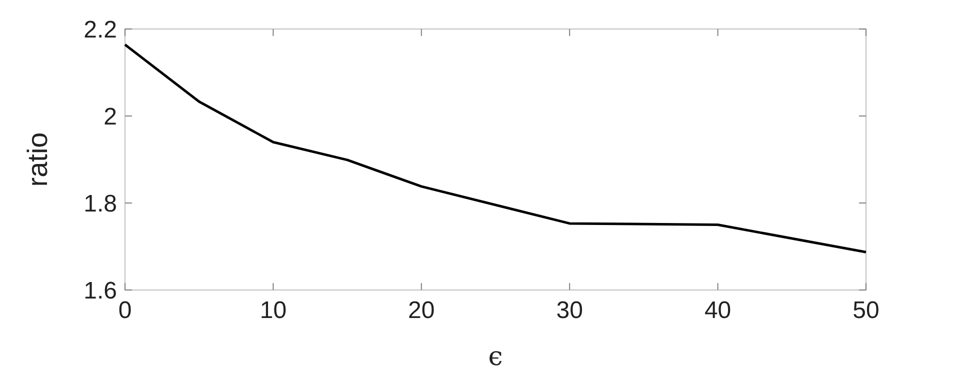 This screenshot has height=383, width=957. What do you see at coordinates (866, 310) in the screenshot?
I see `x-tick-label: 50` at bounding box center [866, 310].